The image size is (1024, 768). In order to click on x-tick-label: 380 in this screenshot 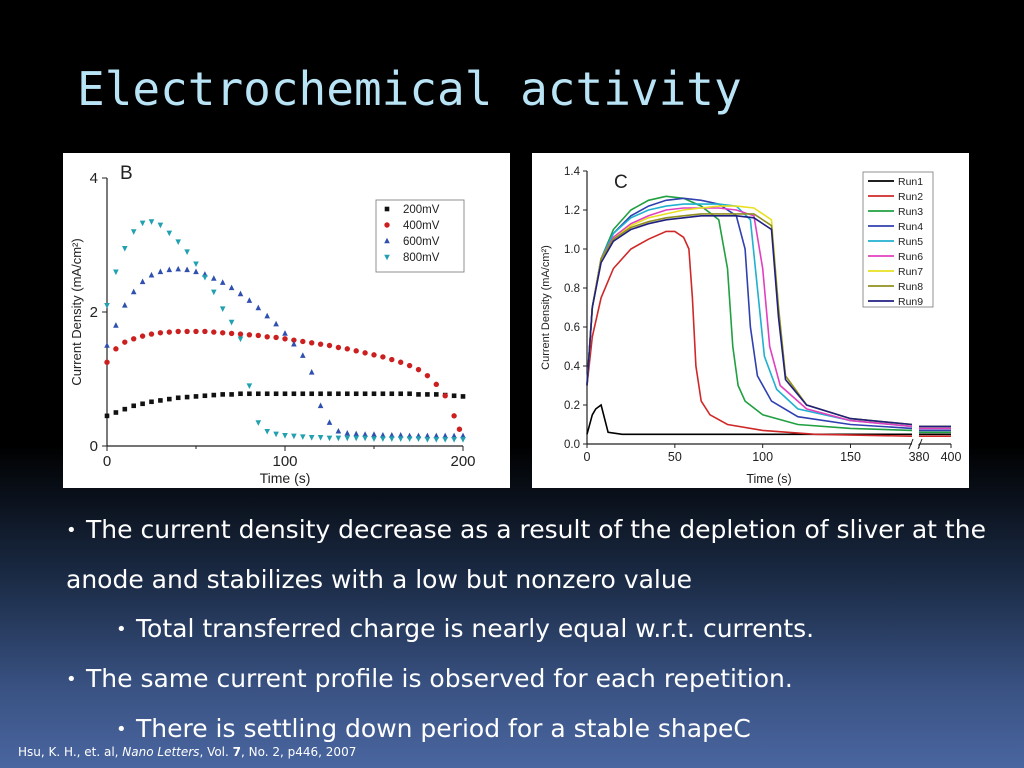, I will do `click(919, 457)`.